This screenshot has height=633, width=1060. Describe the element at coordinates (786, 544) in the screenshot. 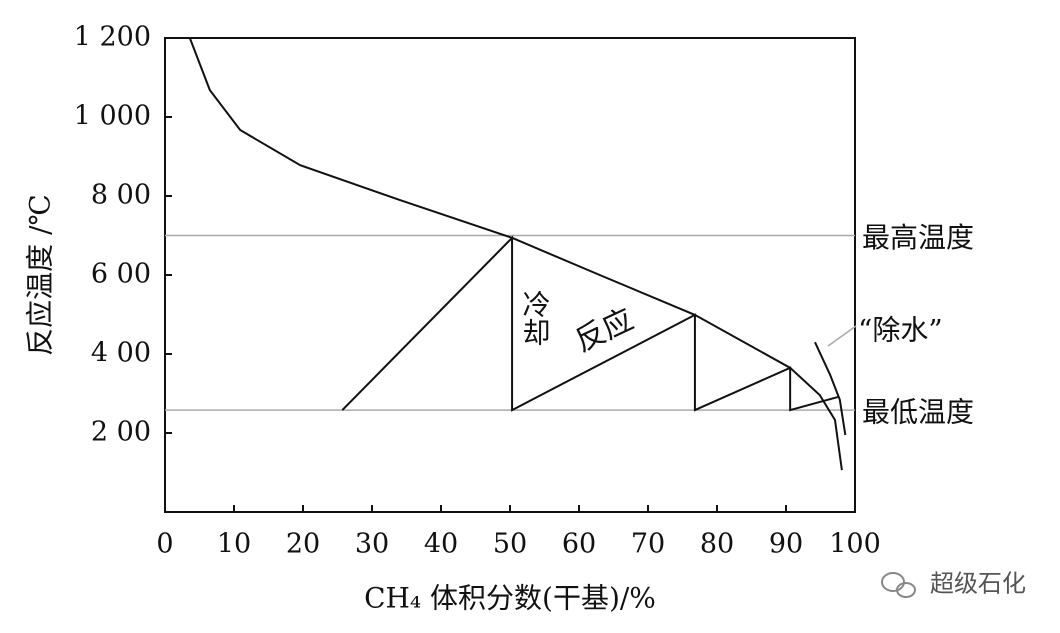

I see `x-tick-label: 90` at that location.